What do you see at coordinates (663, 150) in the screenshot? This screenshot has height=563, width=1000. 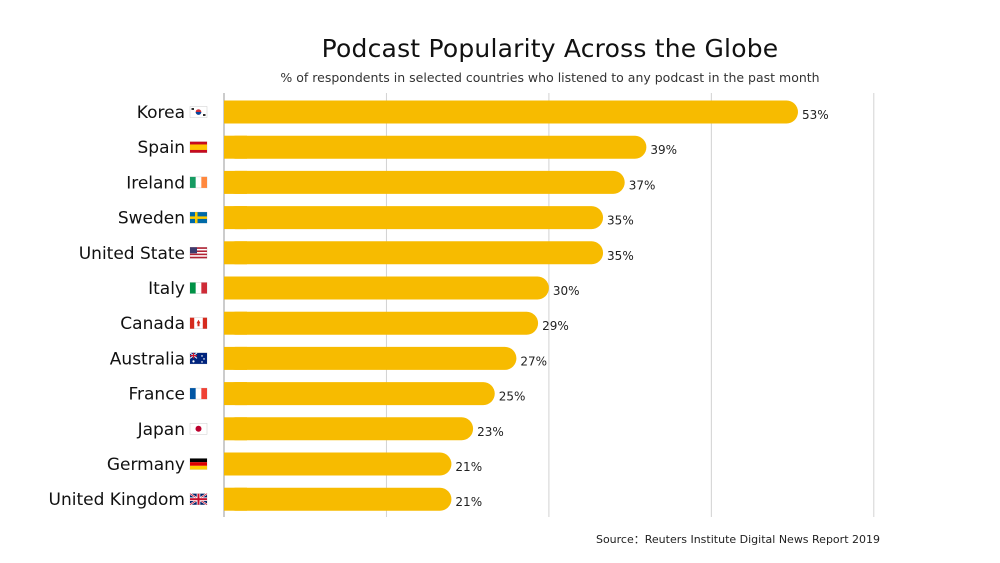 I see `value-label: 39%` at bounding box center [663, 150].